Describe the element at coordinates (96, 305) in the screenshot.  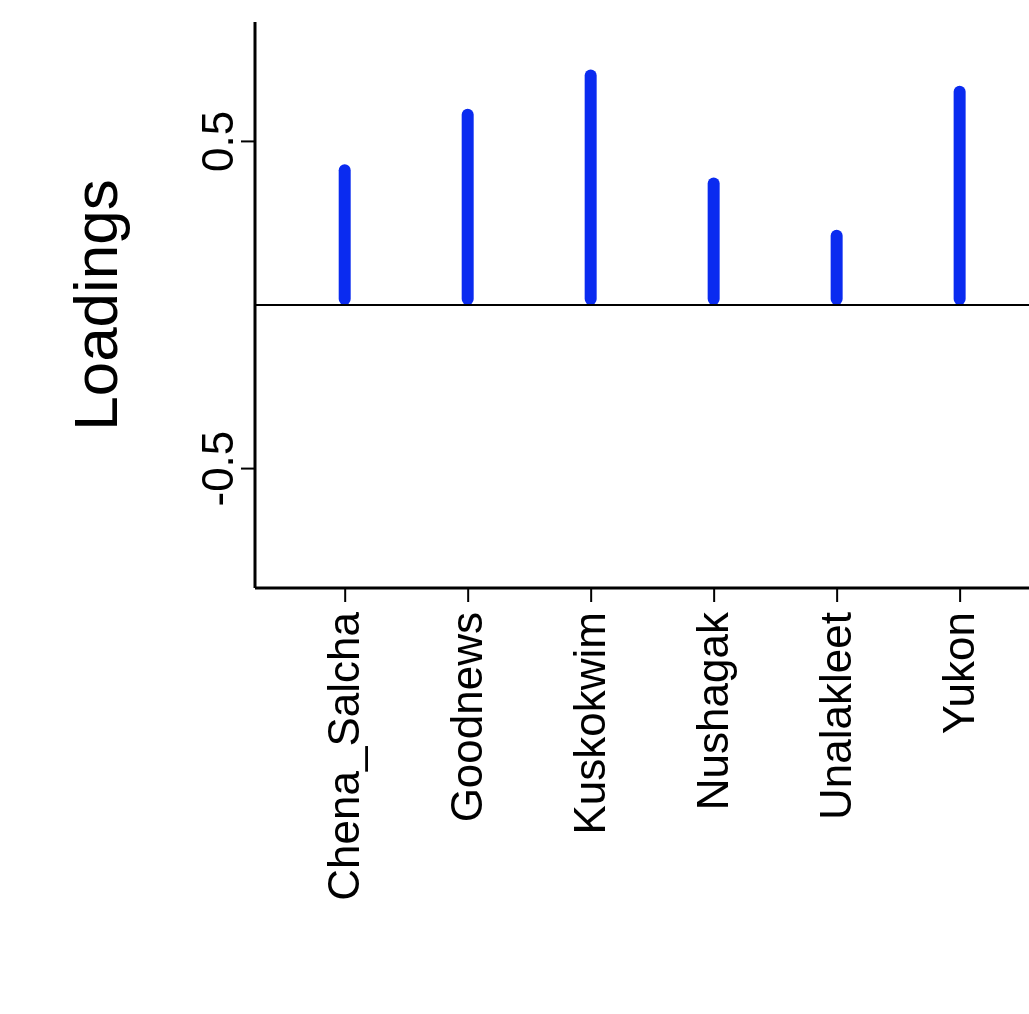
I see `y-axis-title: Loadings` at that location.